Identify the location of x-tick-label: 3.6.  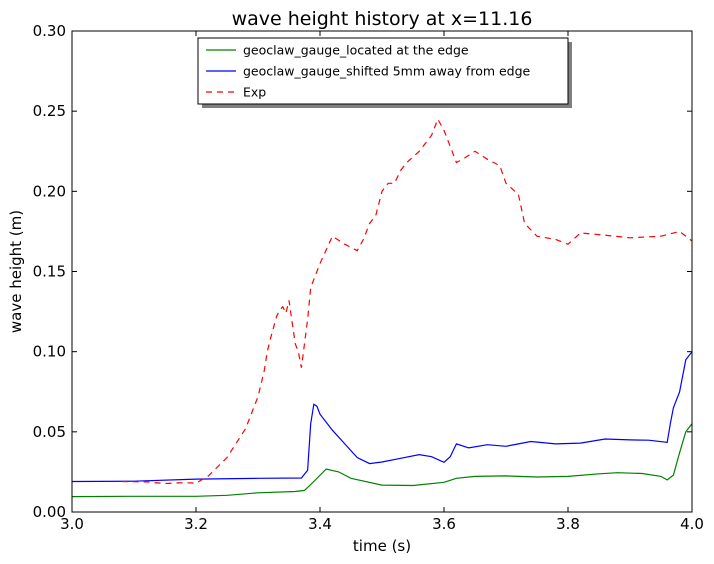
(444, 524).